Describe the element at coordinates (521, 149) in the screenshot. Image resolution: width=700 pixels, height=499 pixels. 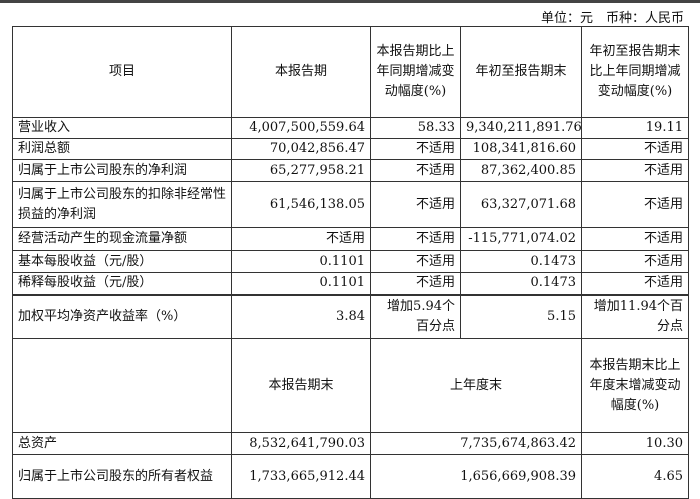
I see `cell: 108,341,816.60` at that location.